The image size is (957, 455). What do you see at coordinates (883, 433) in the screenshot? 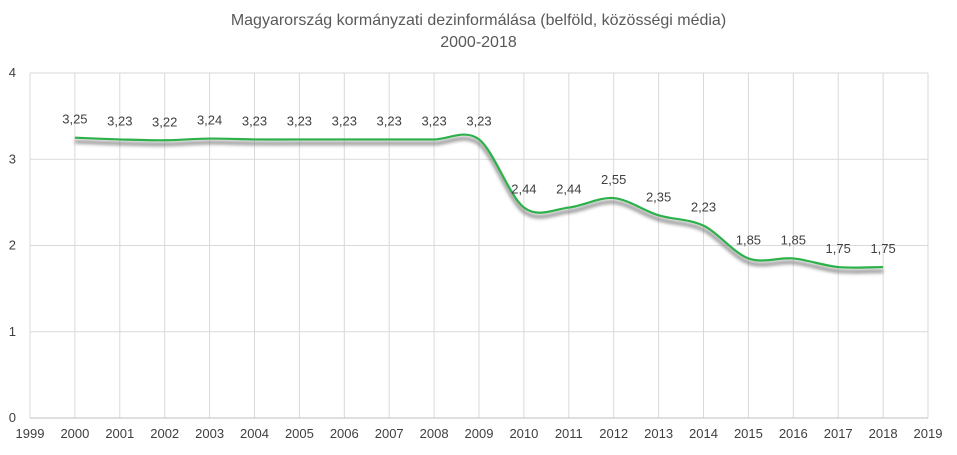
I see `x-tick-label: 2018` at bounding box center [883, 433].